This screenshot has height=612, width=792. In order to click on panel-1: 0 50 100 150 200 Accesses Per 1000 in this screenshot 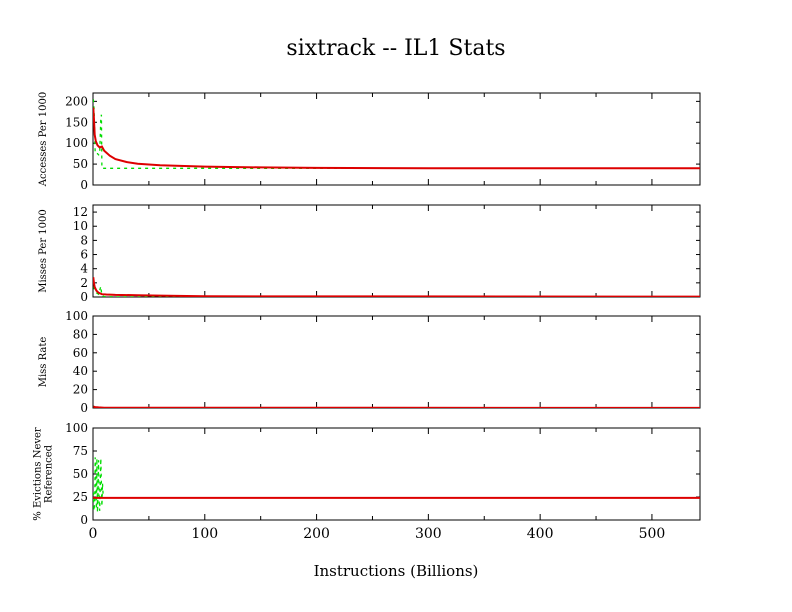, I will do `click(369, 142)`.